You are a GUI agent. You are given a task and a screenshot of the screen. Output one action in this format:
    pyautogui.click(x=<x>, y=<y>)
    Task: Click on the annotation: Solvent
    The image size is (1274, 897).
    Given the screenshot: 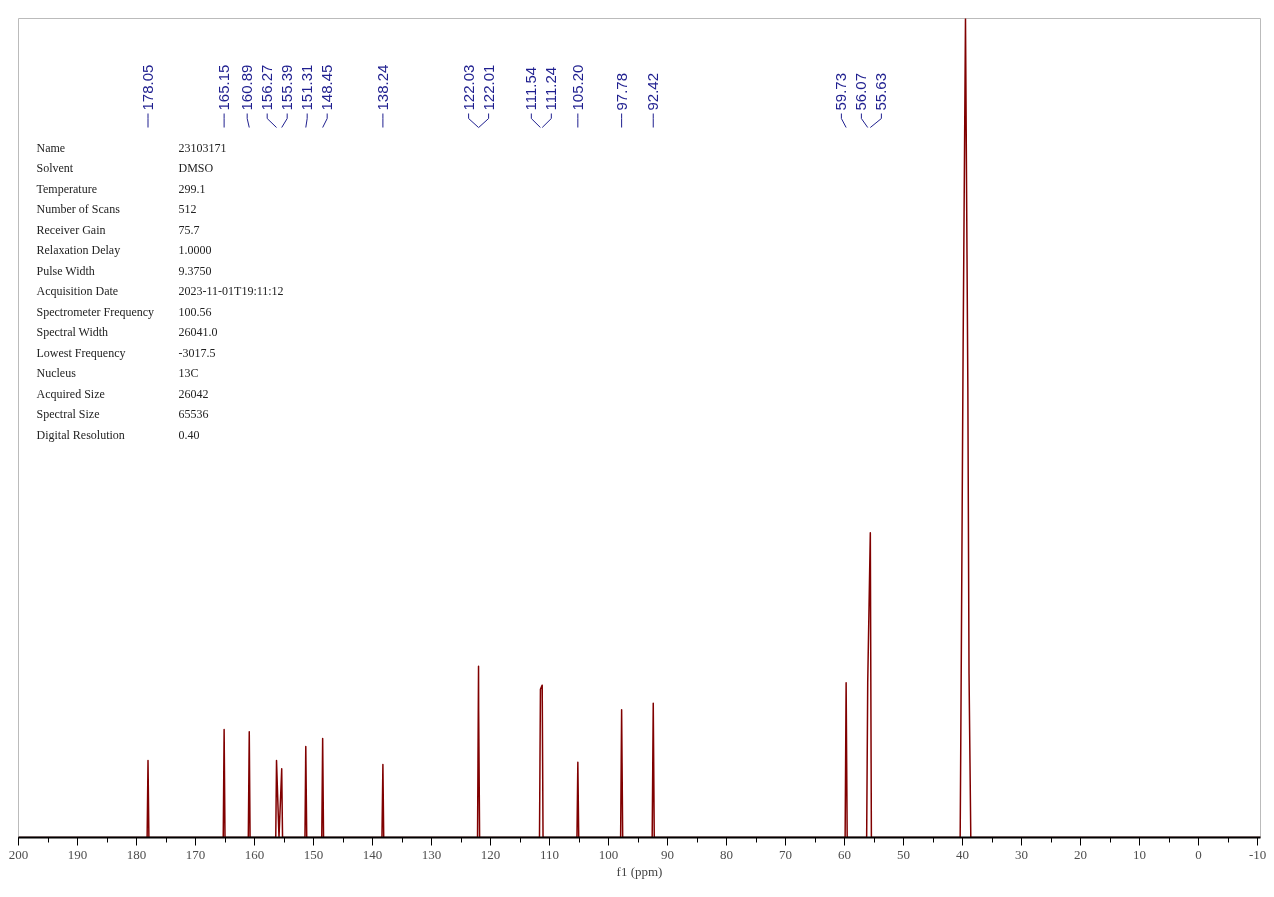 What is the action you would take?
    pyautogui.click(x=55, y=168)
    